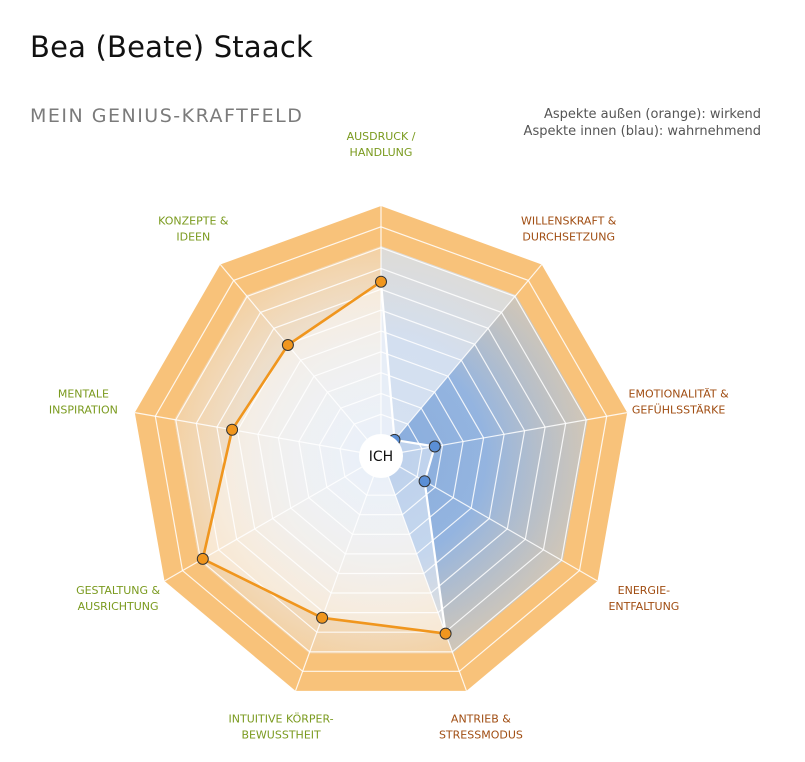 This screenshot has height=762, width=805. I want to click on axis-label-line: INTUITIVE KÖRPER-, so click(281, 718).